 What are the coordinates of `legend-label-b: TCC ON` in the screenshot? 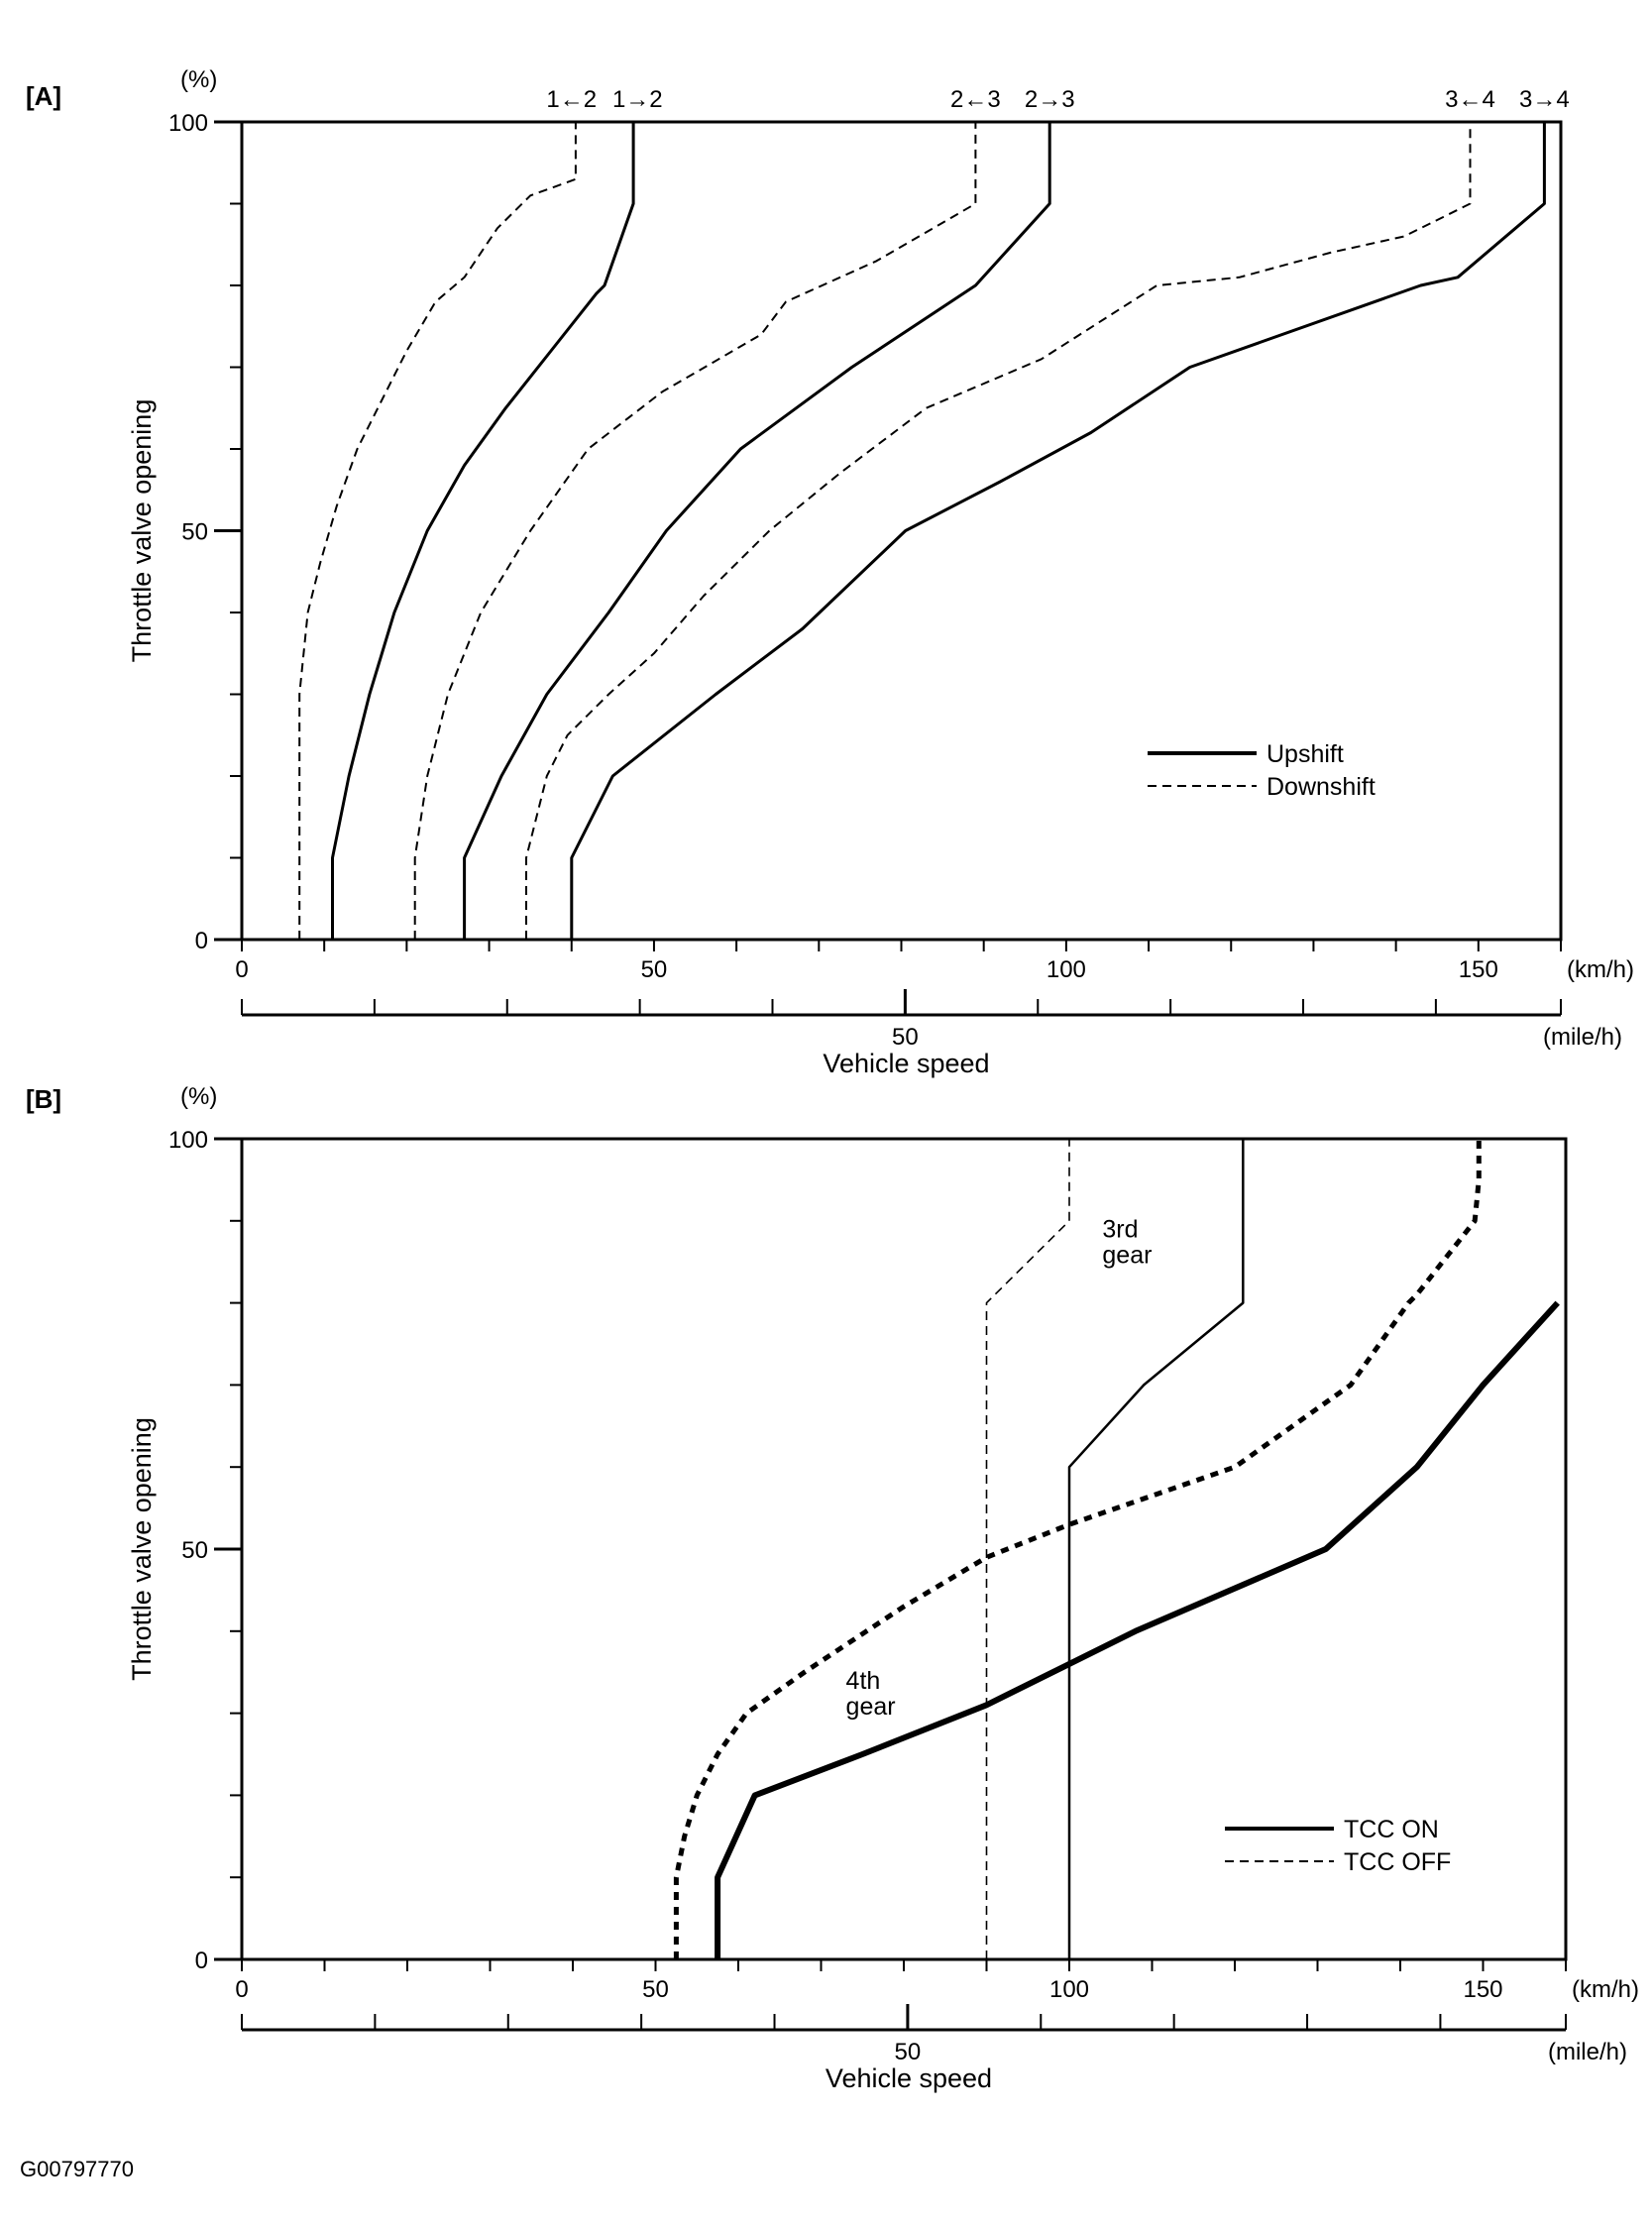 It's located at (1391, 1829).